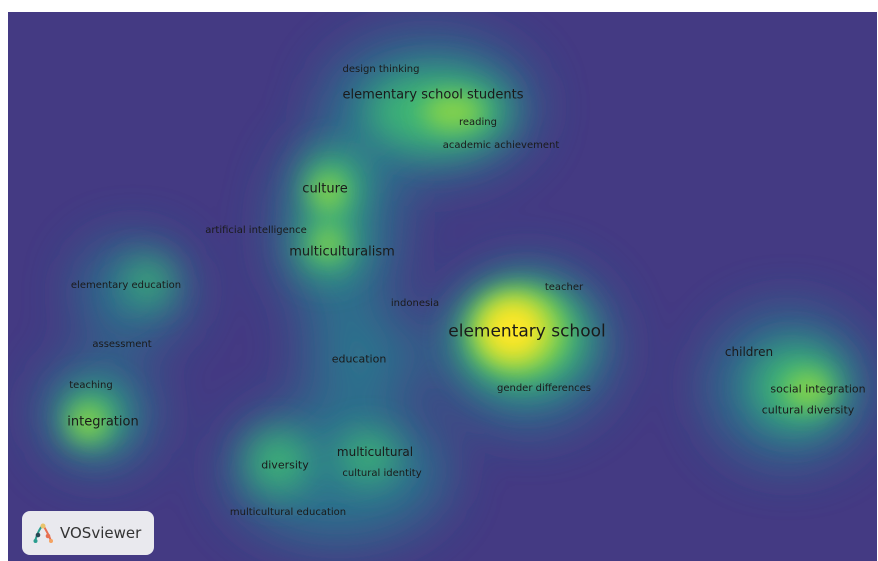 The width and height of the screenshot is (878, 561). Describe the element at coordinates (101, 533) in the screenshot. I see `vosviewer-logo-label: VOSviewer` at that location.